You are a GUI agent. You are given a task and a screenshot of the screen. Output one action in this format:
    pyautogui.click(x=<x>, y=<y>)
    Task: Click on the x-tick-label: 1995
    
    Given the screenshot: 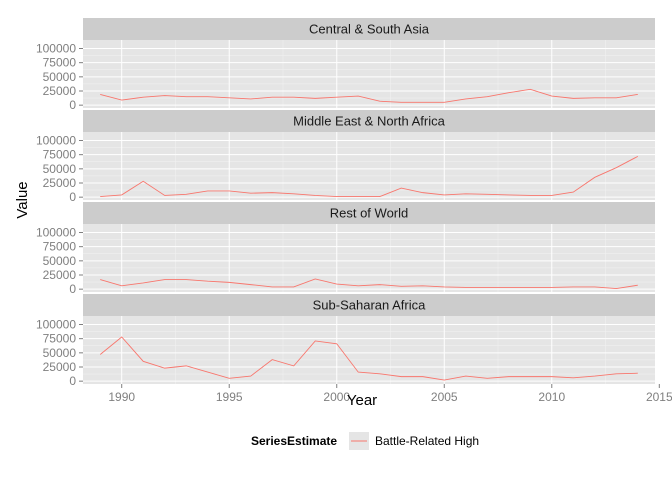 What is the action you would take?
    pyautogui.click(x=229, y=397)
    